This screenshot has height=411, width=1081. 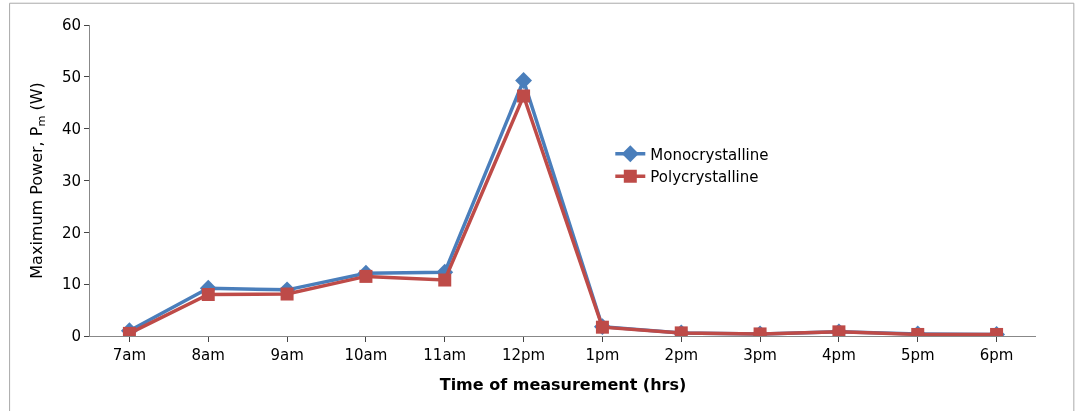 What do you see at coordinates (208, 355) in the screenshot?
I see `x-tick-label: 8am` at bounding box center [208, 355].